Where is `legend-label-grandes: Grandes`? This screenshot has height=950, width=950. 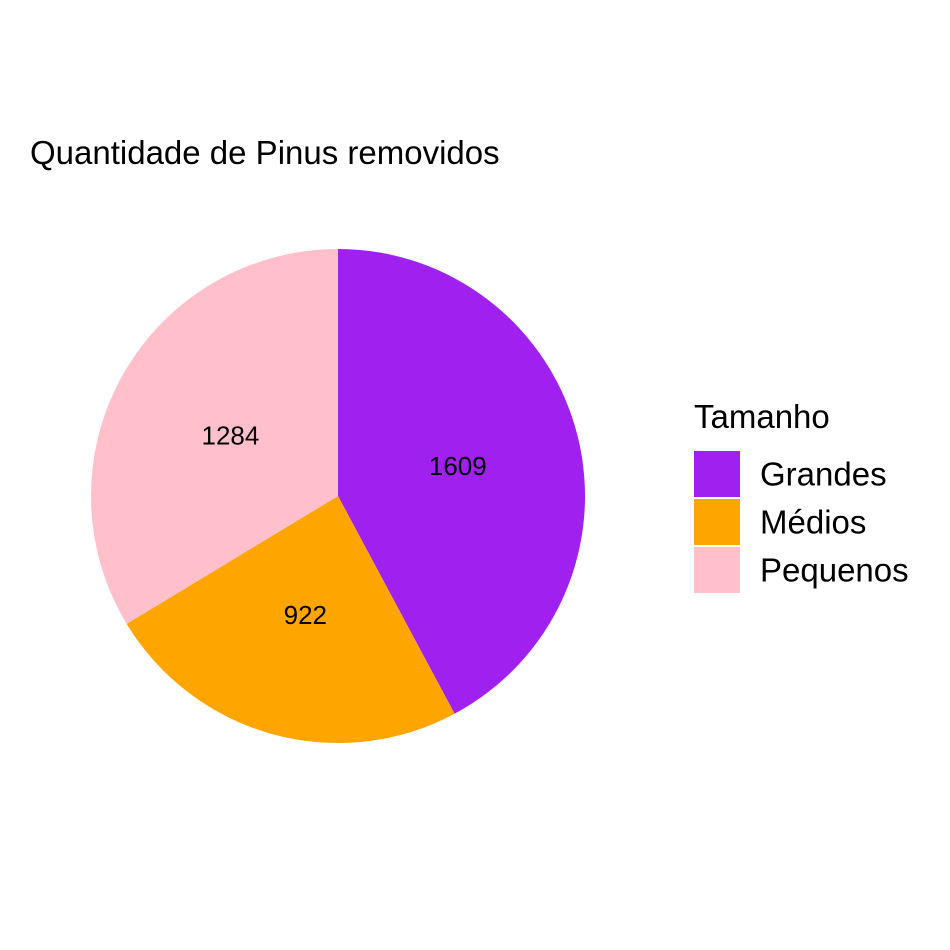
legend-label-grandes: Grandes is located at coordinates (823, 474).